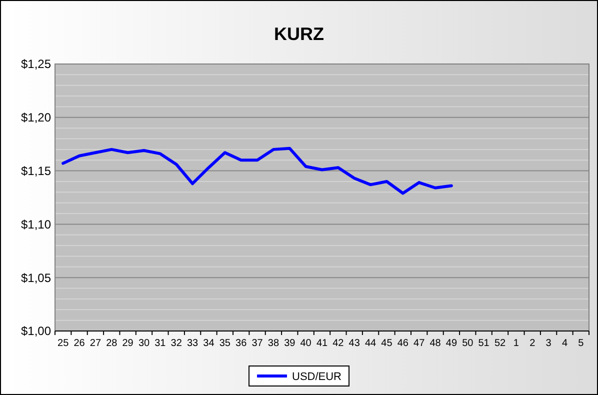  What do you see at coordinates (64, 343) in the screenshot?
I see `x-tick-label: 25` at bounding box center [64, 343].